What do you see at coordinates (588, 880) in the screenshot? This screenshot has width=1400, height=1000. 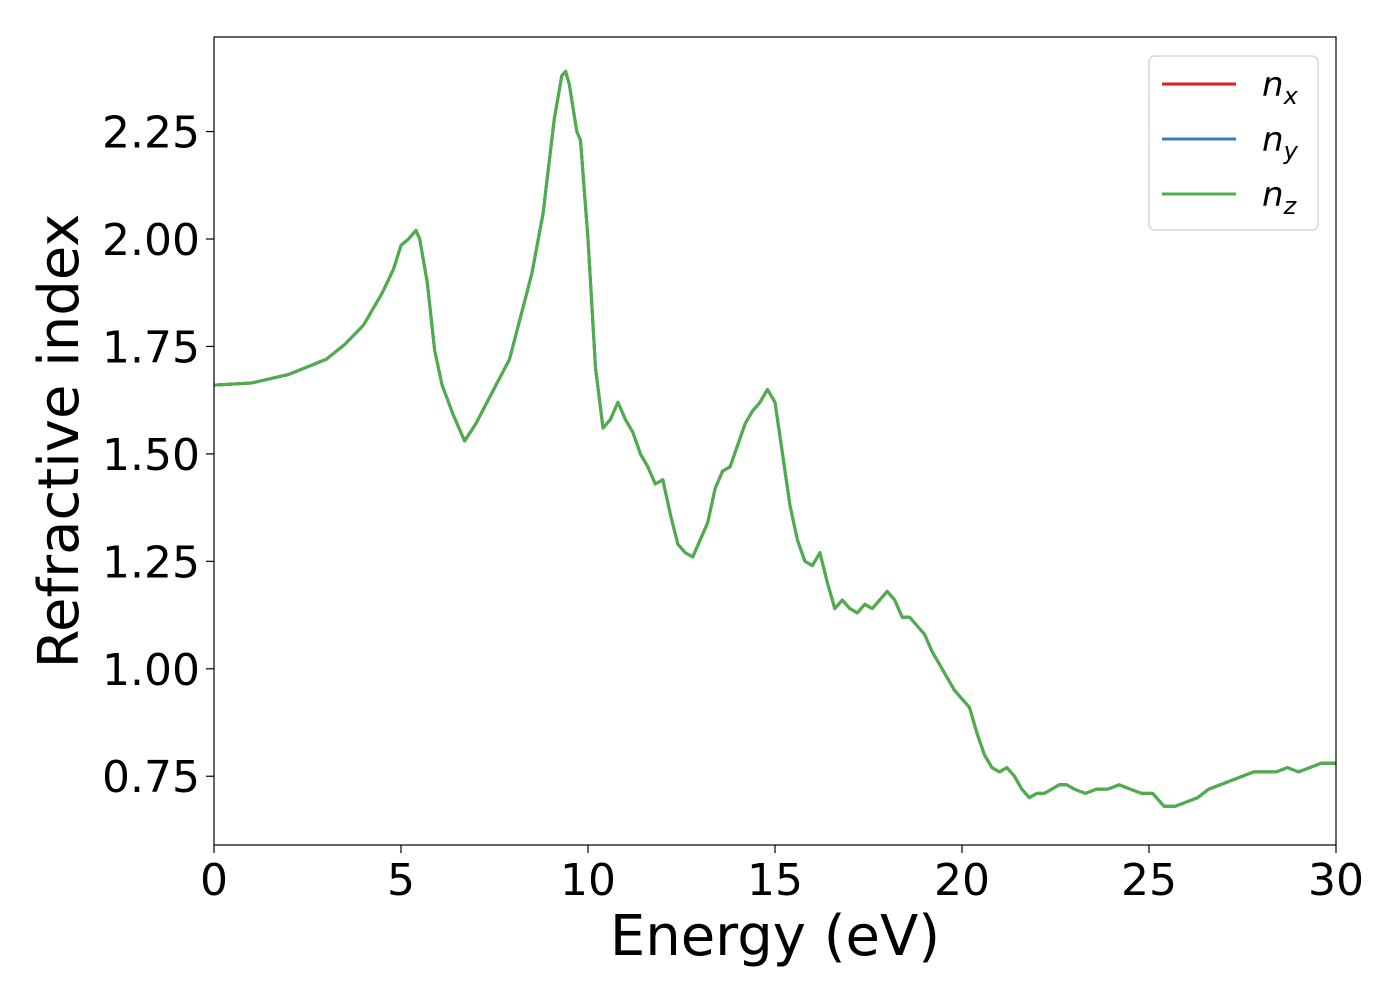 I see `x-tick-label: 10` at bounding box center [588, 880].